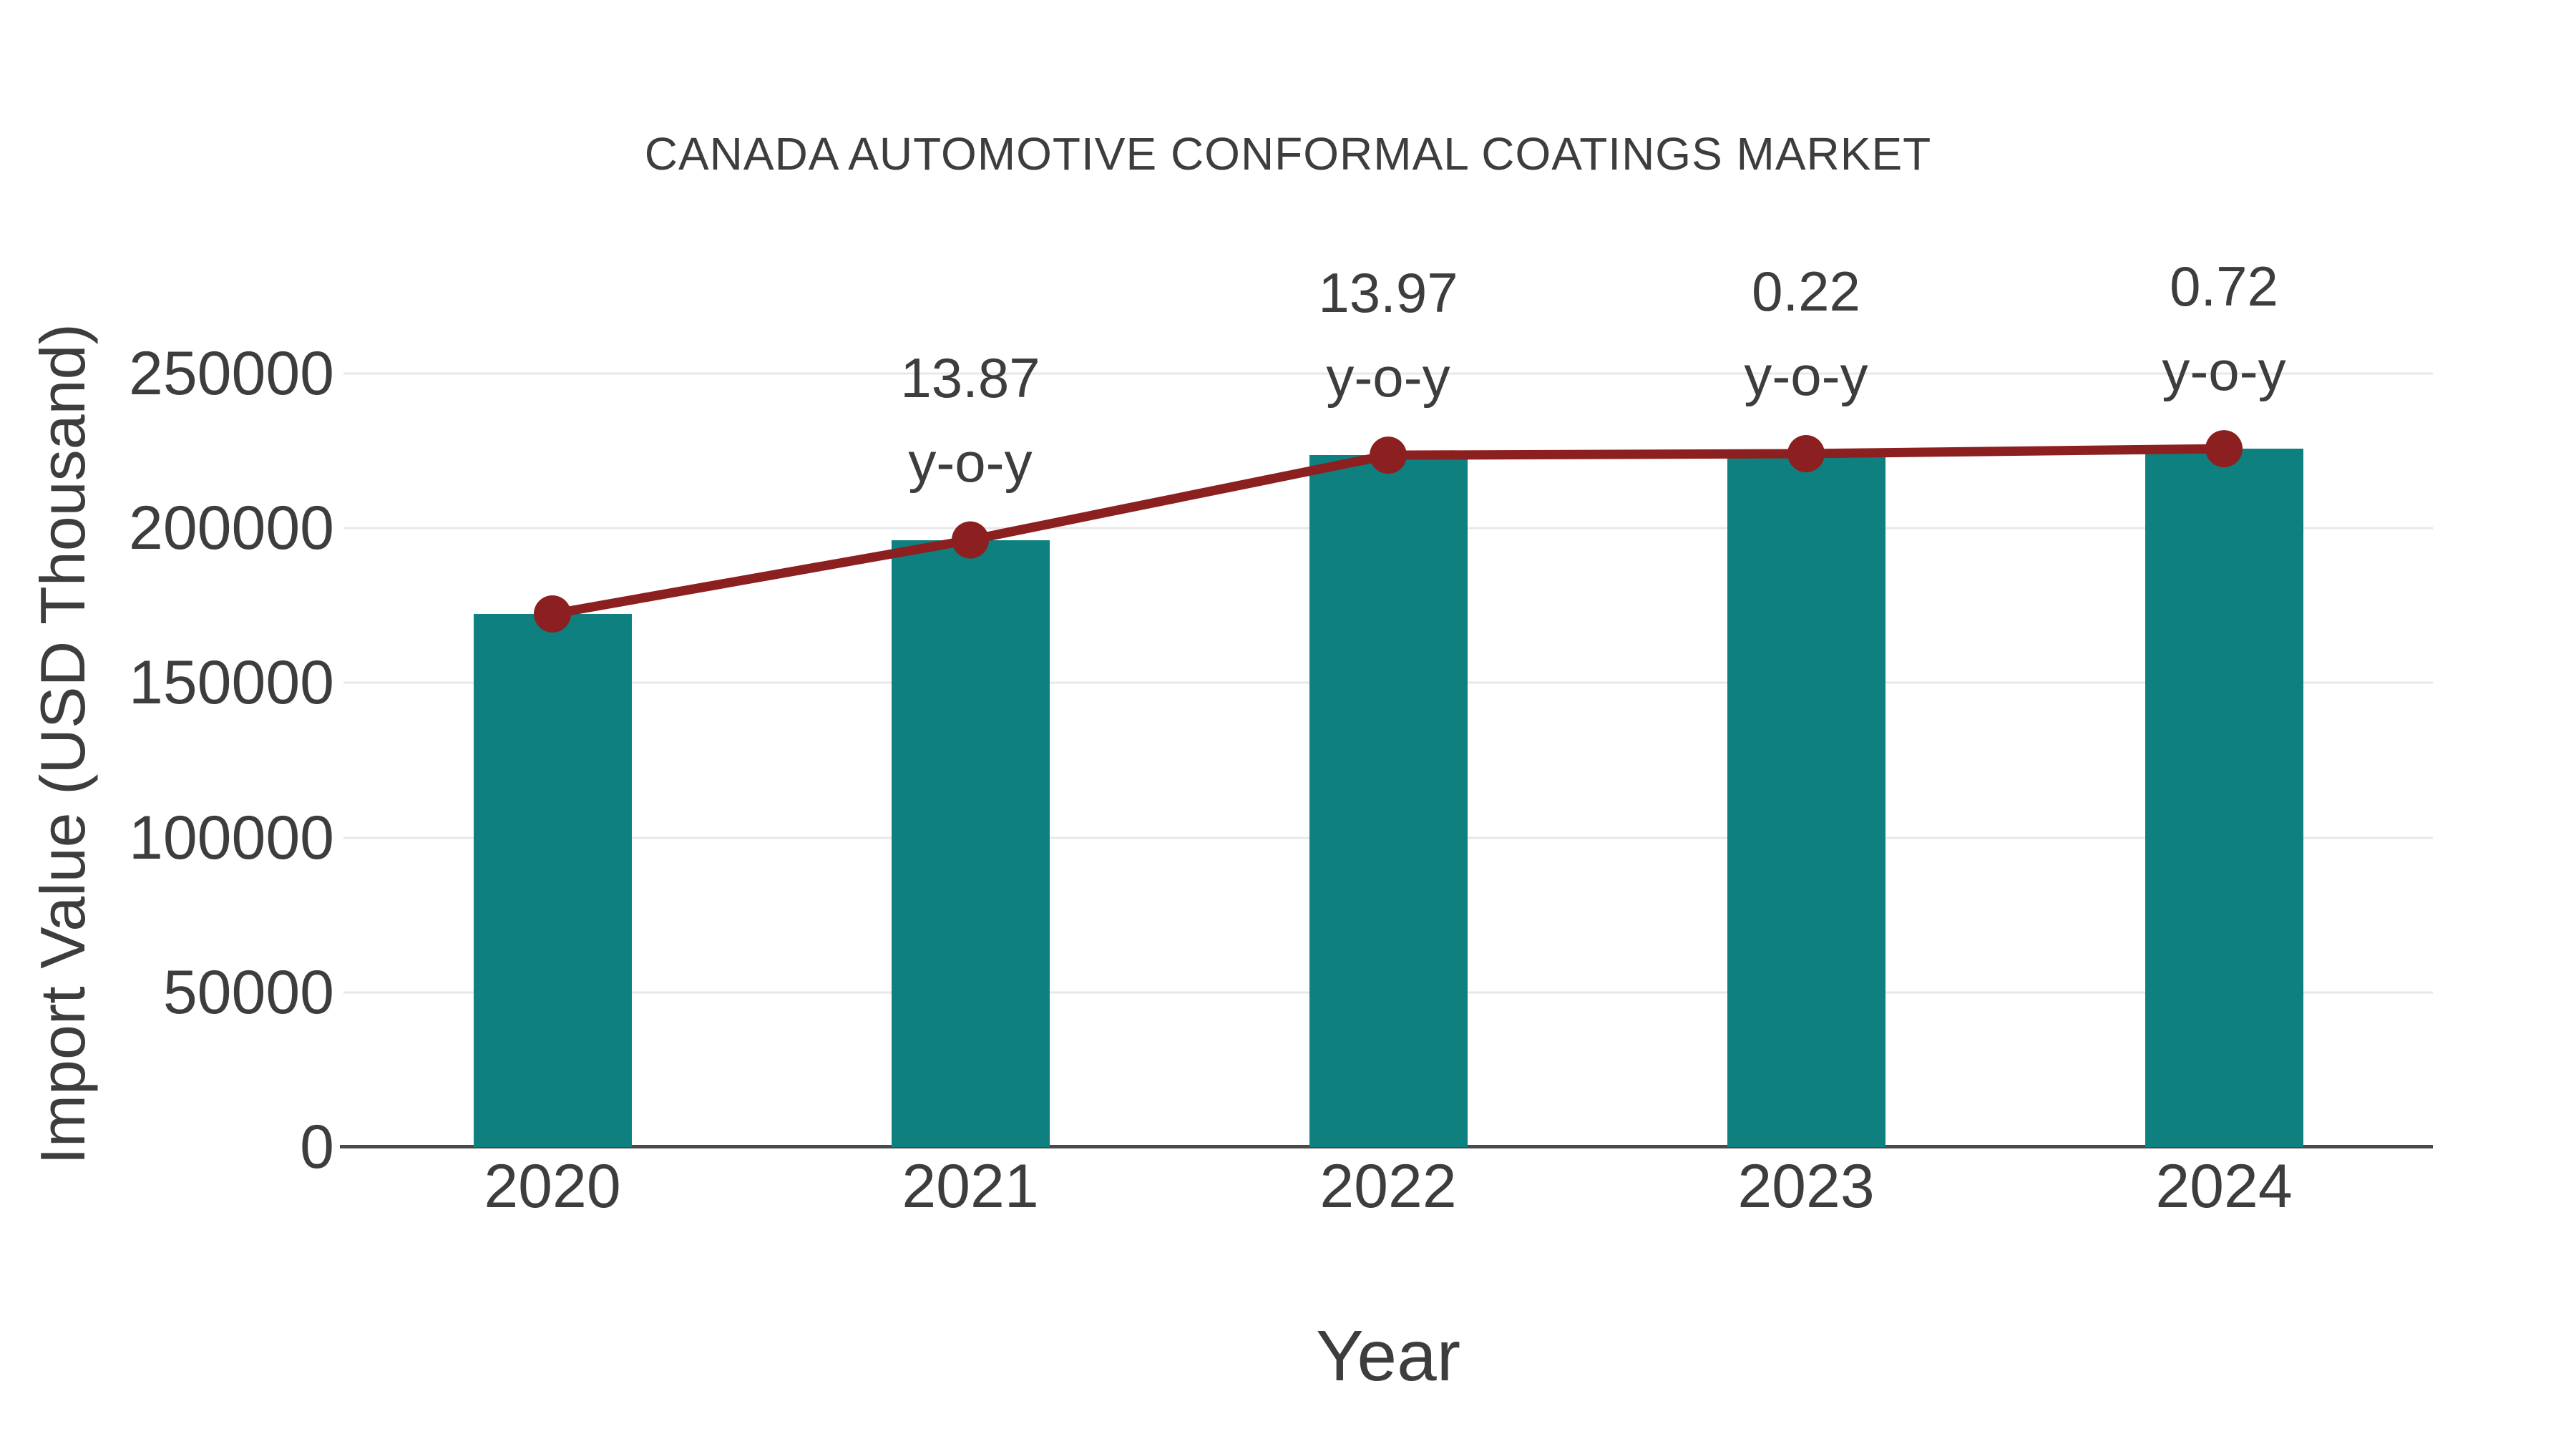  I want to click on x-axis-title: Year, so click(1388, 1356).